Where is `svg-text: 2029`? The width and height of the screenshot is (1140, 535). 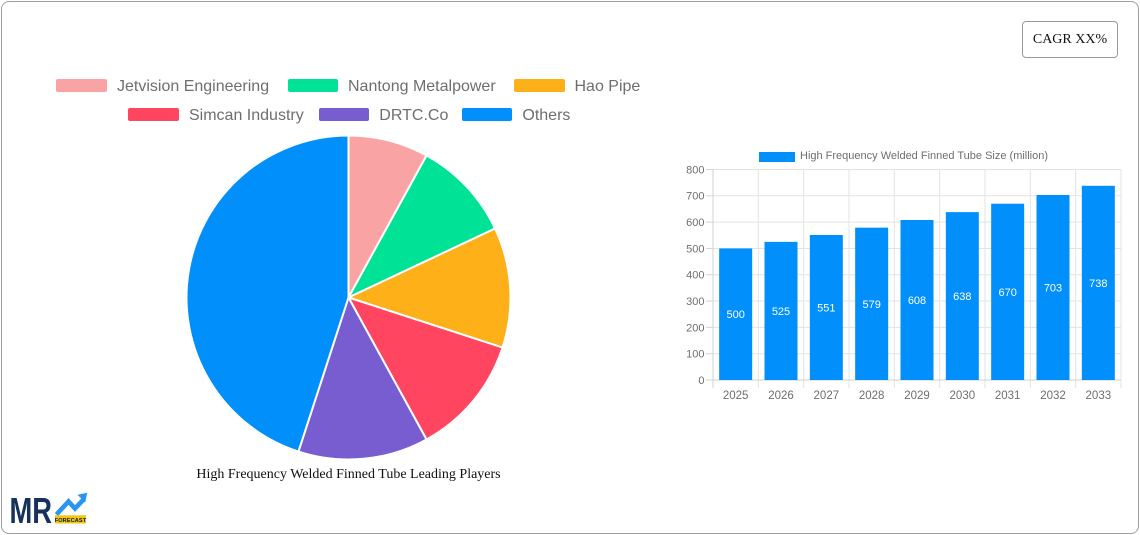 svg-text: 2029 is located at coordinates (917, 396).